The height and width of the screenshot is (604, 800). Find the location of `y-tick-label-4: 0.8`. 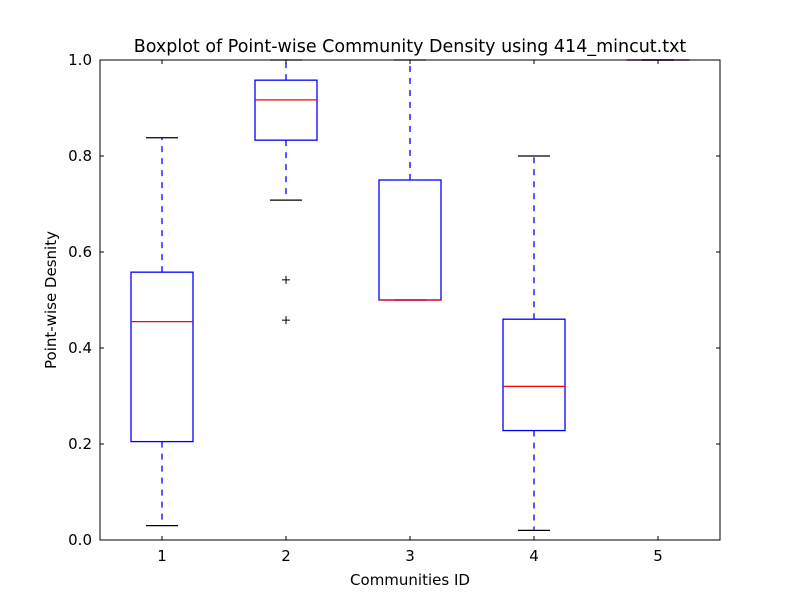

y-tick-label-4: 0.8 is located at coordinates (80, 156).